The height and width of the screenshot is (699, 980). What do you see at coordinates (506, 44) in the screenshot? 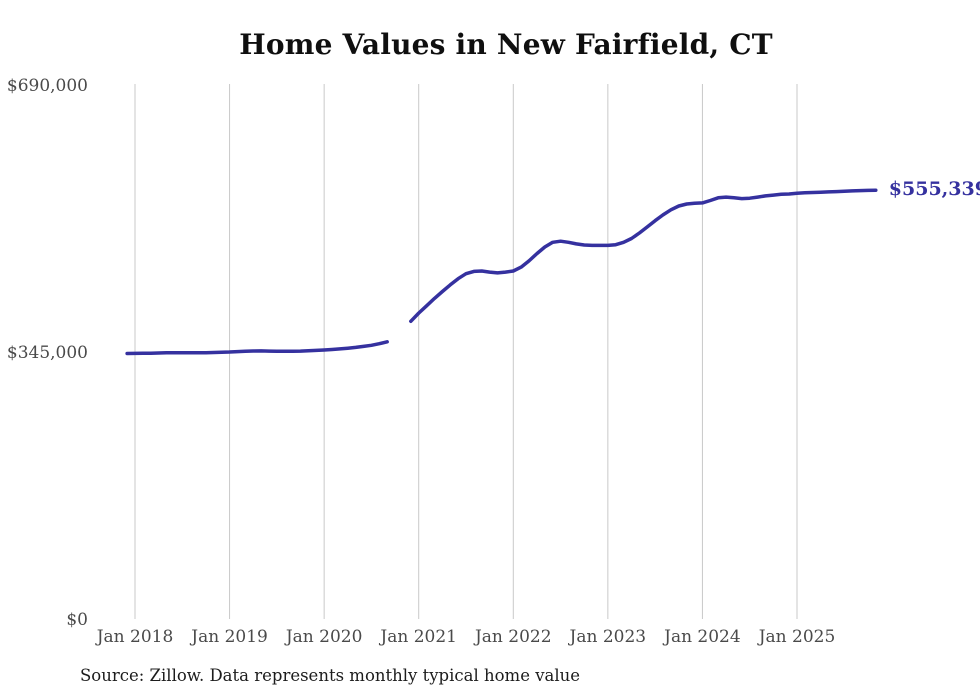
I see `chart-title: Home Values in New Fairfield, CT` at bounding box center [506, 44].